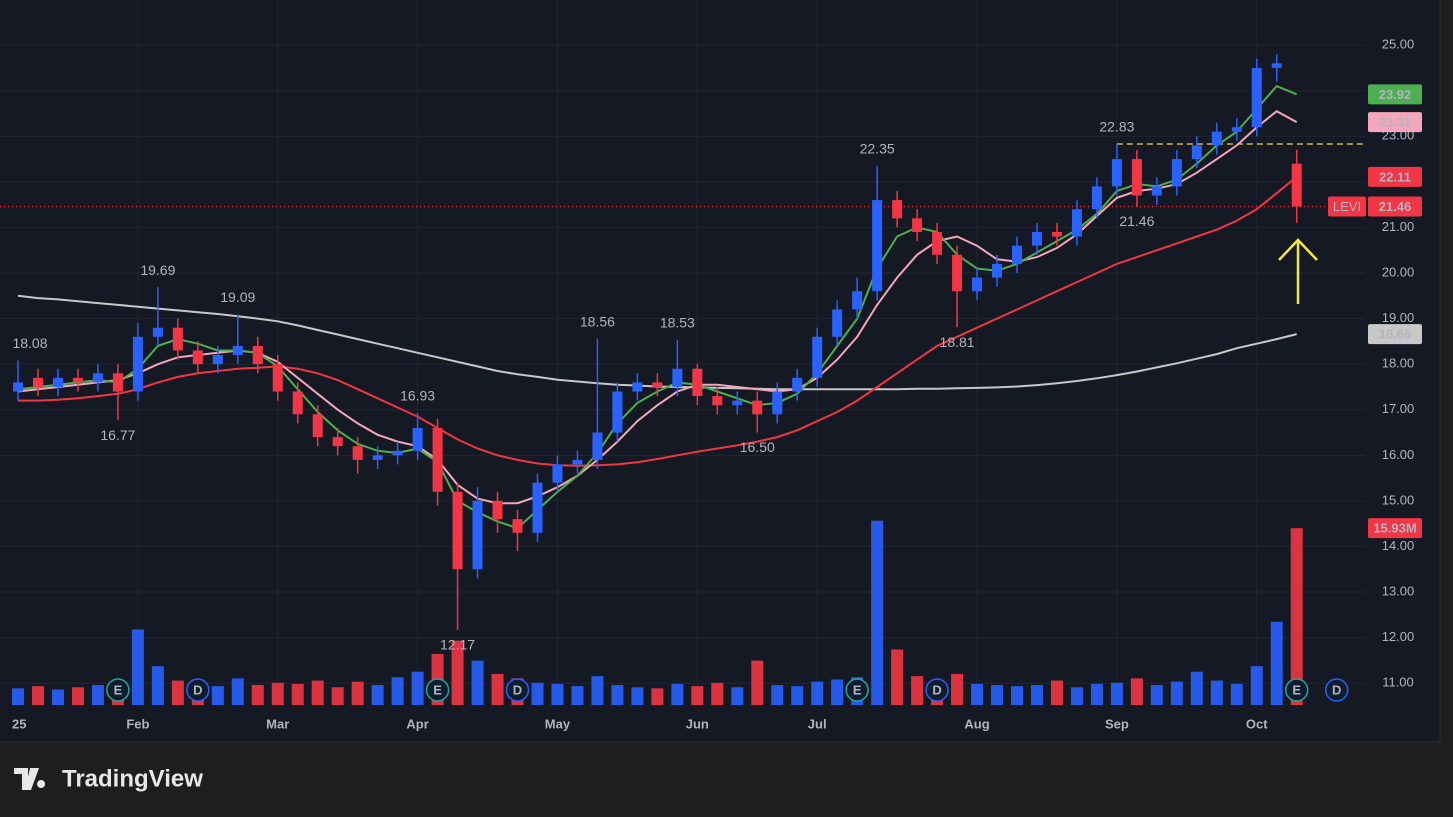  Describe the element at coordinates (1398, 454) in the screenshot. I see `y-tick-label: 16.00` at that location.